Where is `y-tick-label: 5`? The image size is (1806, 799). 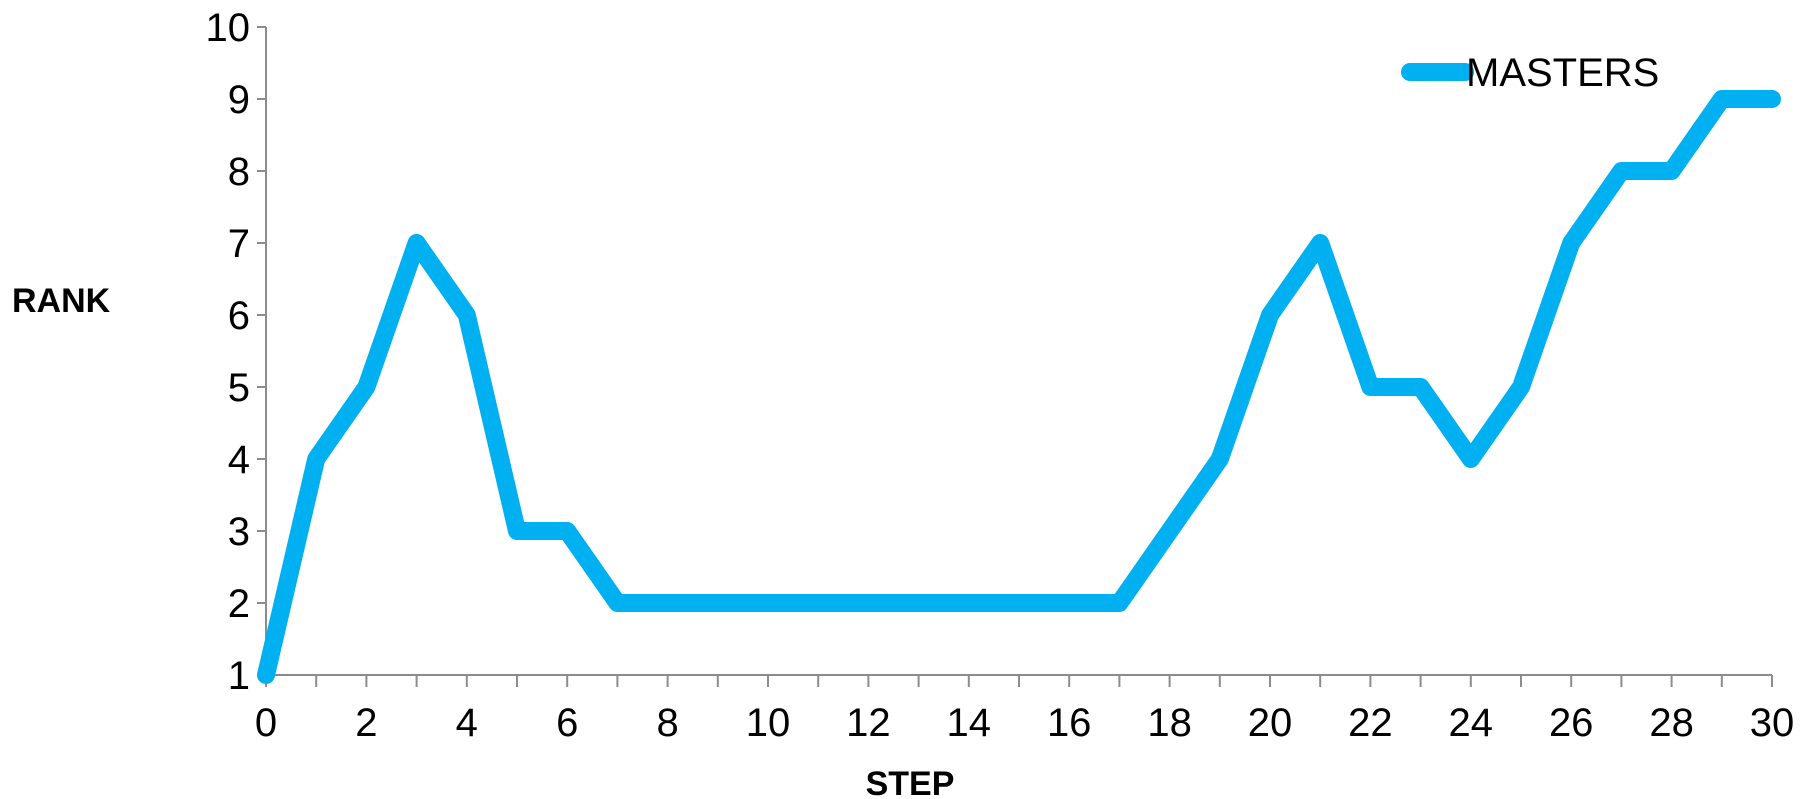 y-tick-label: 5 is located at coordinates (239, 388).